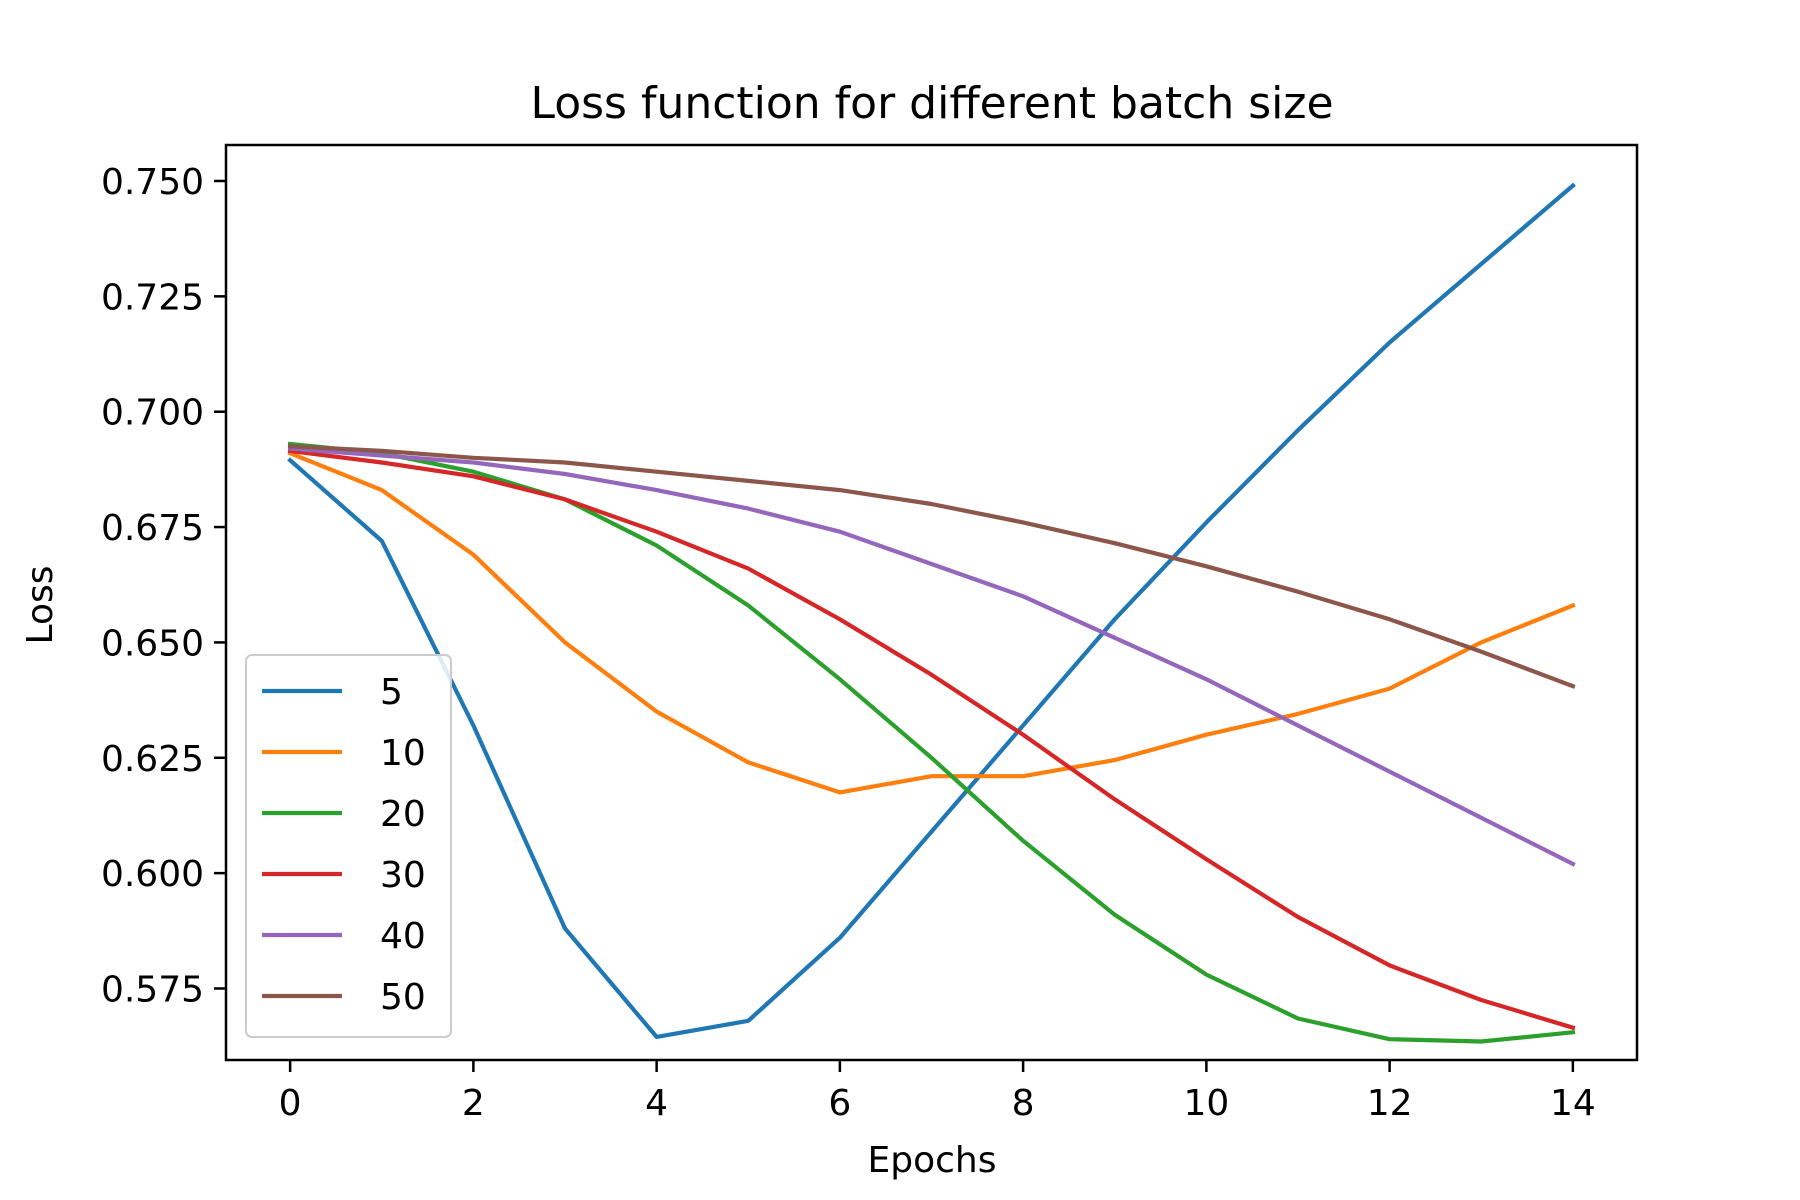  What do you see at coordinates (348, 846) in the screenshot?
I see `legend: 5 10 20 30 40 50` at bounding box center [348, 846].